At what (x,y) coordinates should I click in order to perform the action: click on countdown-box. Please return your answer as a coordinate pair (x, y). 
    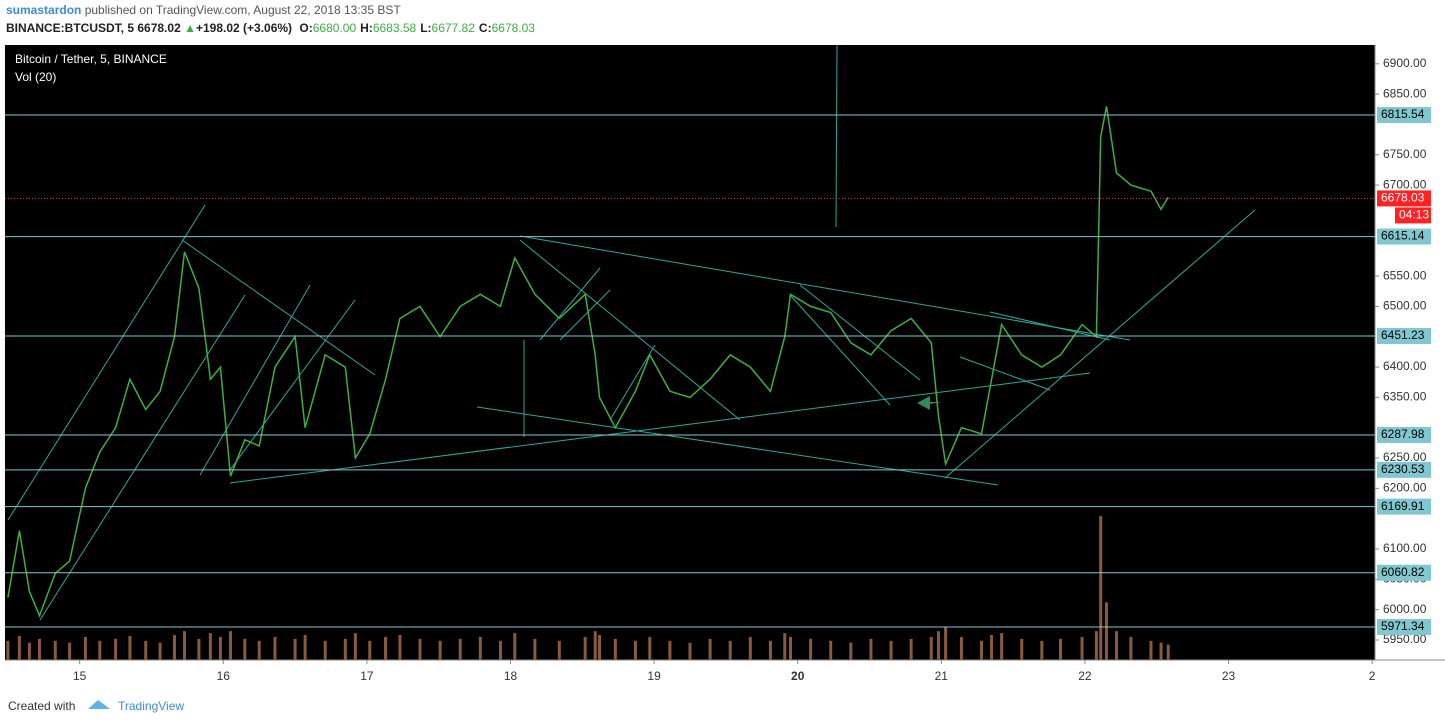
    Looking at the image, I should click on (1413, 215).